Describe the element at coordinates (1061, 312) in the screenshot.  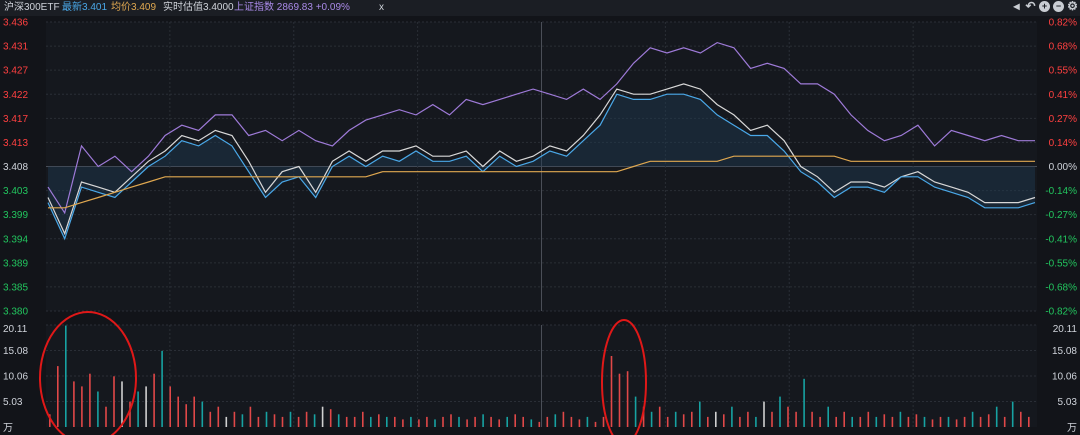
I see `percent-tick-label: -0.82%` at that location.